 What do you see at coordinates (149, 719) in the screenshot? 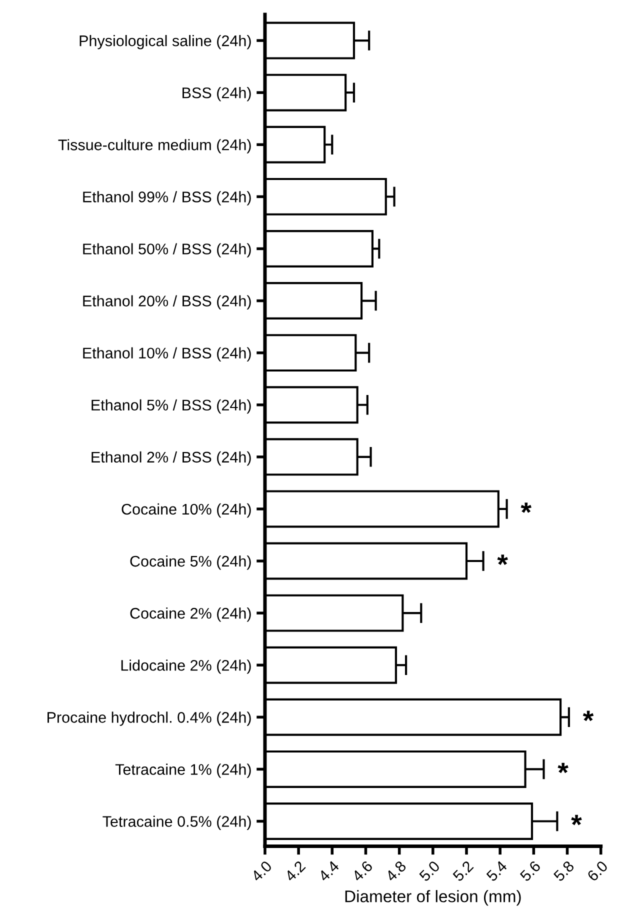
I see `y-tick-label: Procaine hydrochl. 0.4% (24h)` at bounding box center [149, 719].